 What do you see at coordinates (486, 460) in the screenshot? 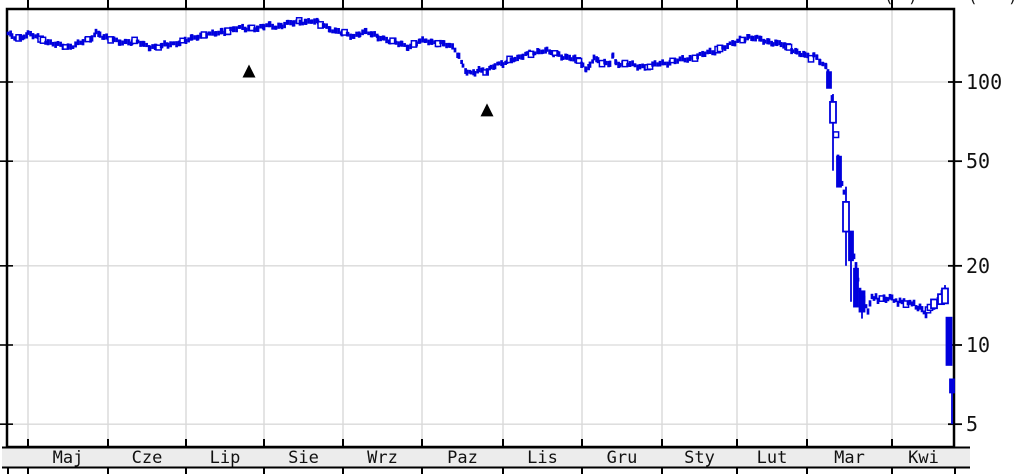
I see `month-band: Maj Cze Lip Sie Wrz Paz Lis Gru Sty Lut Mar Kwi` at bounding box center [486, 460].